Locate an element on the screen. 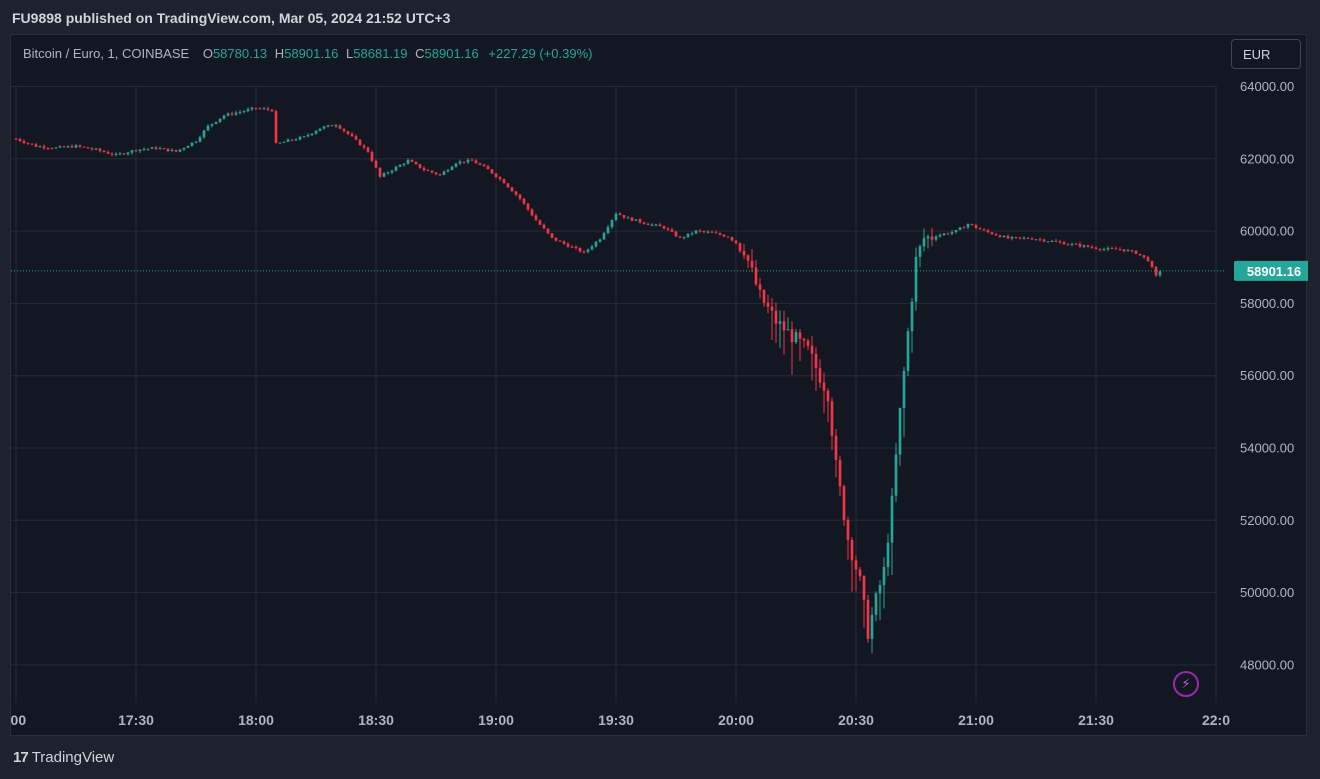 The image size is (1320, 779). y-tick-label: 64000.00 is located at coordinates (1267, 86).